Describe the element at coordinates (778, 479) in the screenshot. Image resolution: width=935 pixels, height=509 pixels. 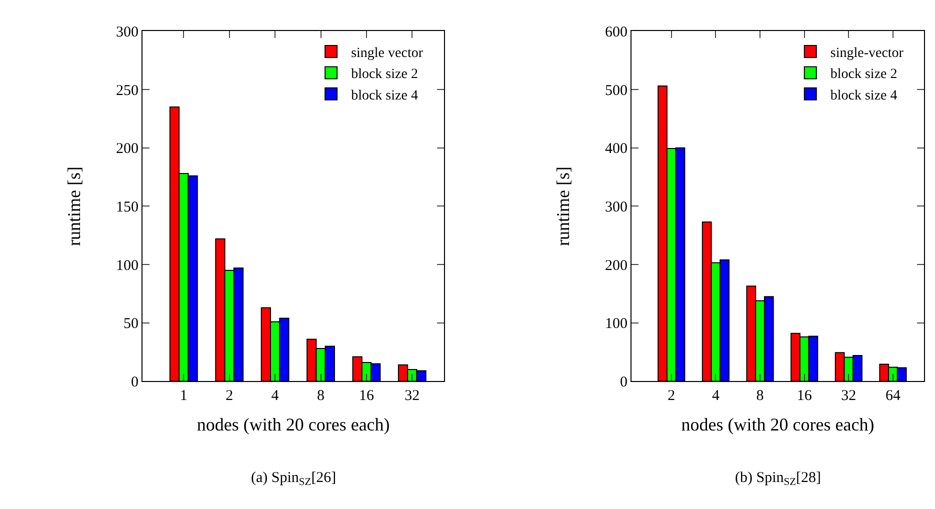
I see `text: (b) Spin$_{SZ}$[28]` at that location.